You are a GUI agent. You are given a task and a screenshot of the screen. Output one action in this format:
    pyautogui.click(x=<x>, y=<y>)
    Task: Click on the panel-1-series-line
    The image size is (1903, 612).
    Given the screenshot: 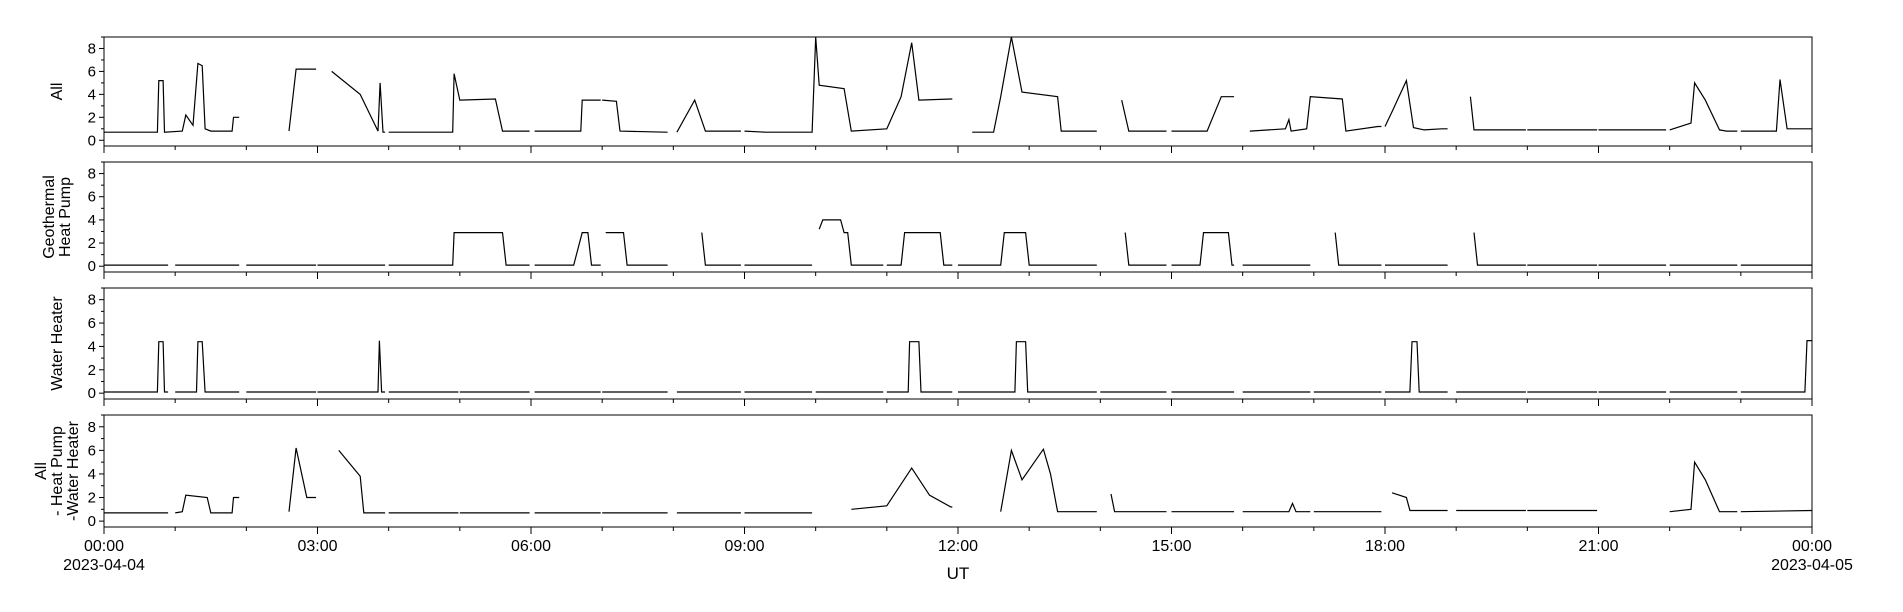 What is the action you would take?
    pyautogui.click(x=958, y=84)
    